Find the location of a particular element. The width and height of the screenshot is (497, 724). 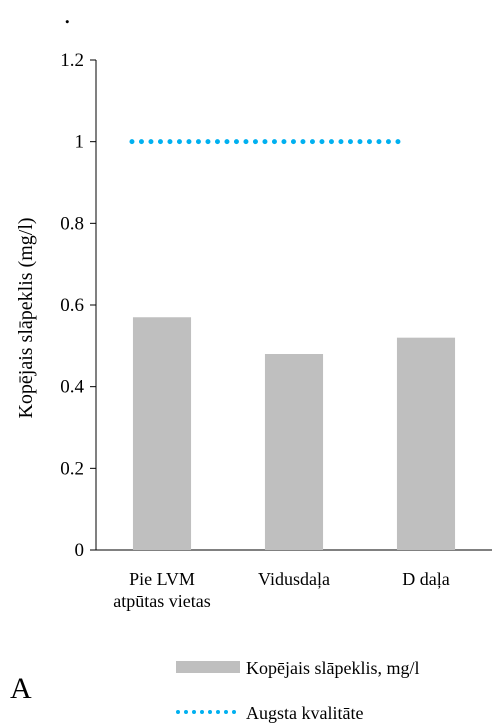

x-tick-label: Pie LVM atpūtas vietas is located at coordinates (161, 590).